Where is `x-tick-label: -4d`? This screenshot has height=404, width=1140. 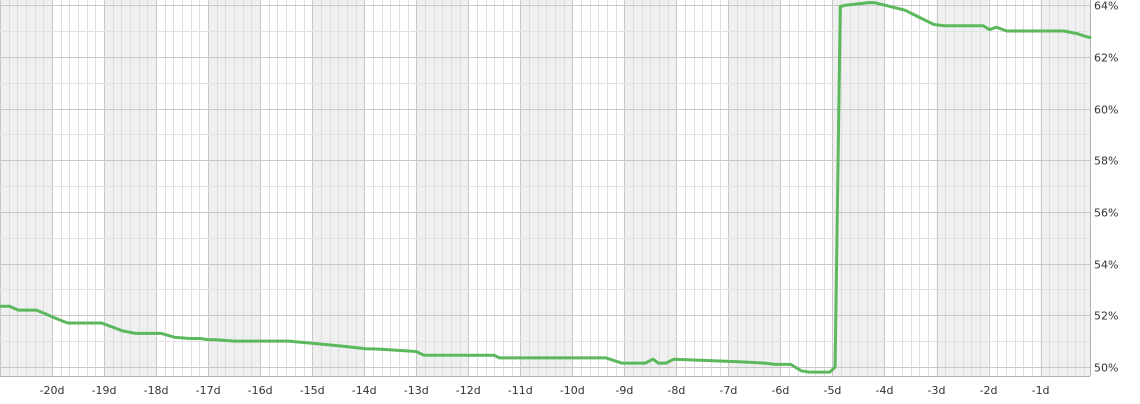 x-tick-label: -4d is located at coordinates (885, 390).